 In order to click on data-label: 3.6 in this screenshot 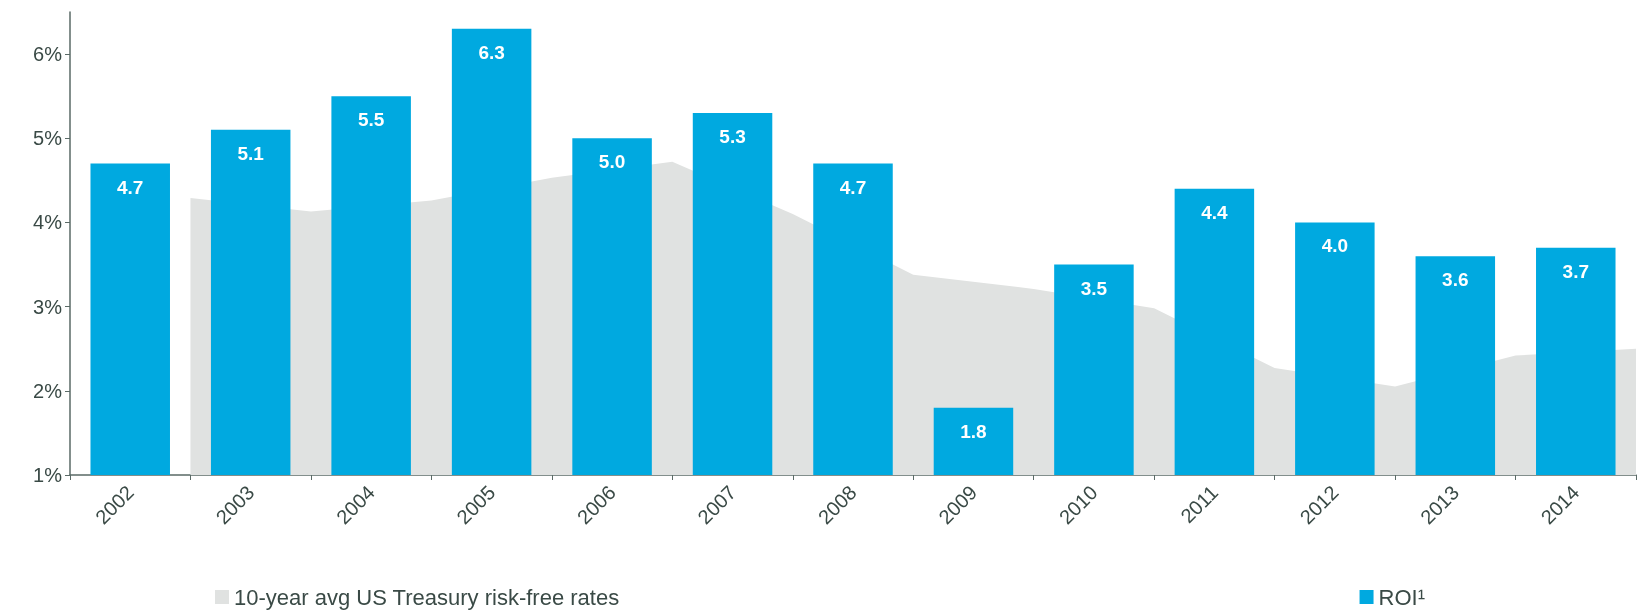, I will do `click(1455, 280)`.